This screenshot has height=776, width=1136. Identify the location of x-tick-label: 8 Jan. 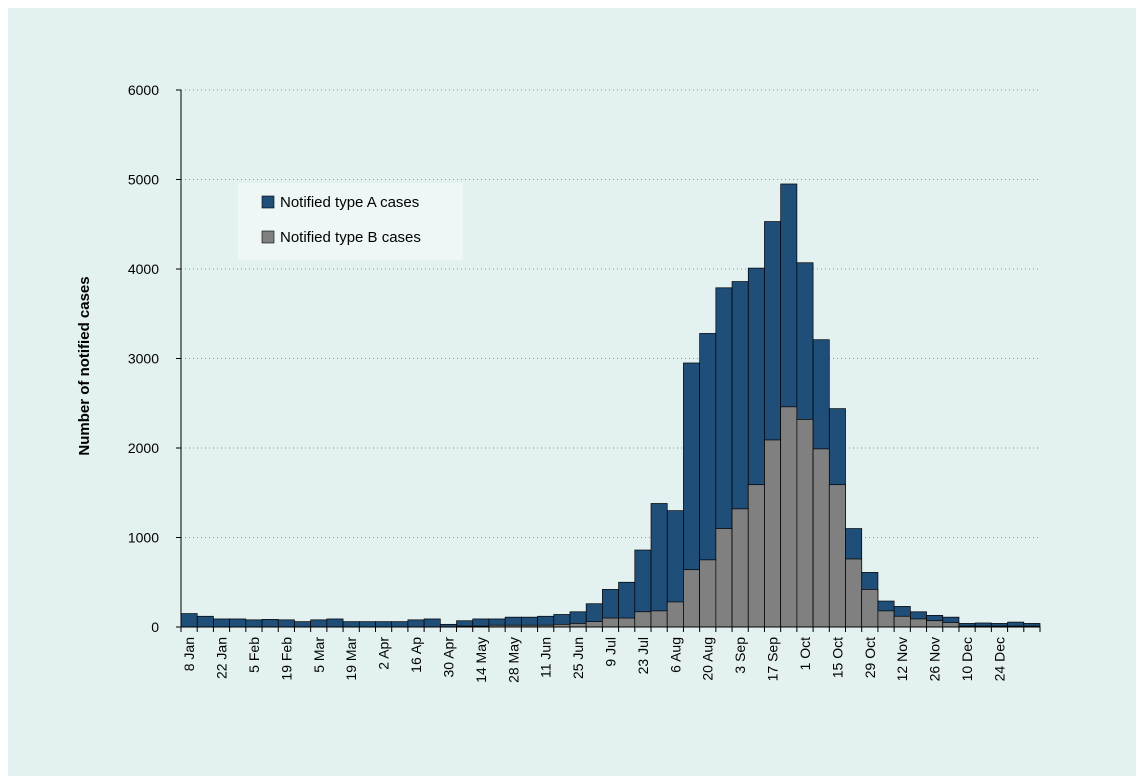
(189, 654).